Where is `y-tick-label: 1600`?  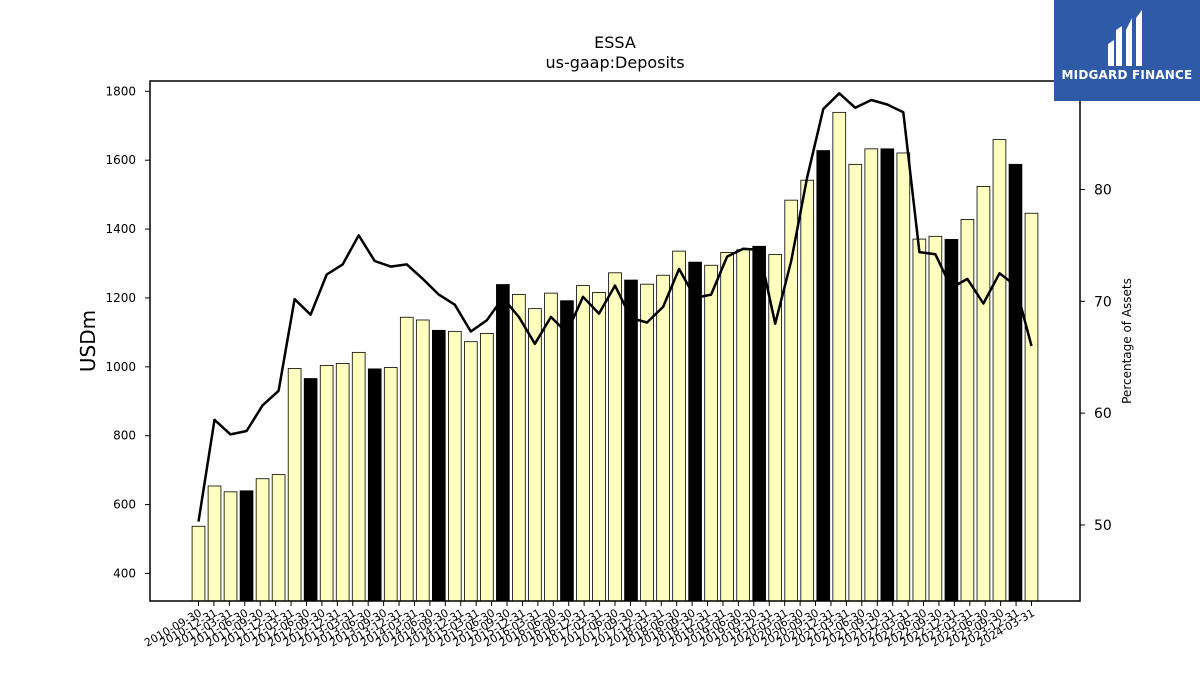
y-tick-label: 1600 is located at coordinates (120, 160).